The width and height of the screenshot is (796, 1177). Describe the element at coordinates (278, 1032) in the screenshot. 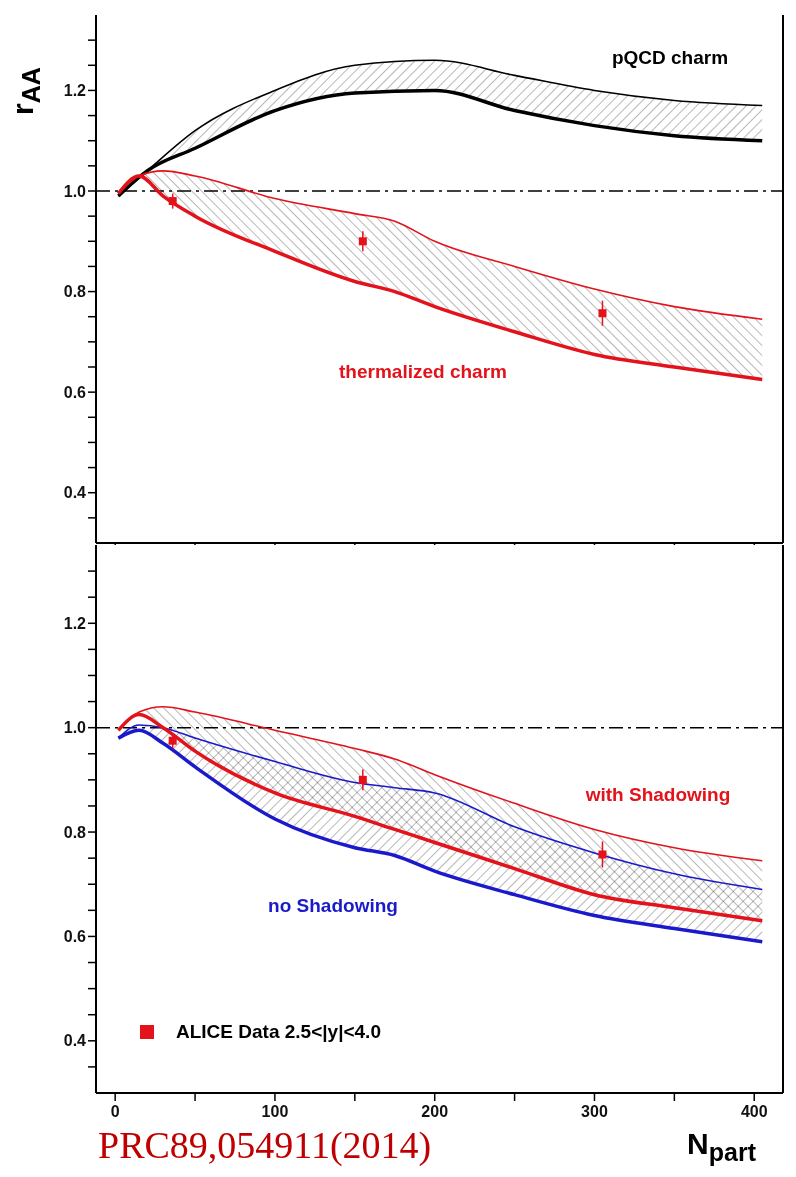

I see `legend-label: ALICE Data 2.5<|y|<4.0` at that location.